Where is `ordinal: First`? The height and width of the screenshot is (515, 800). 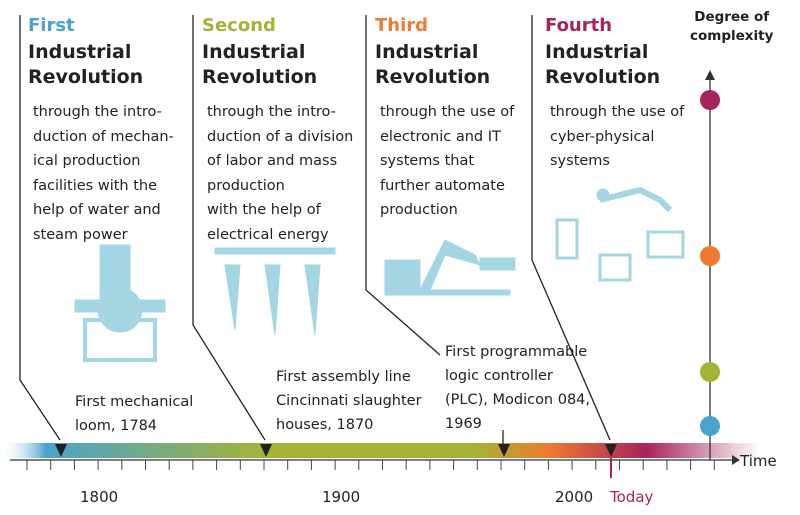
ordinal: First is located at coordinates (51, 25).